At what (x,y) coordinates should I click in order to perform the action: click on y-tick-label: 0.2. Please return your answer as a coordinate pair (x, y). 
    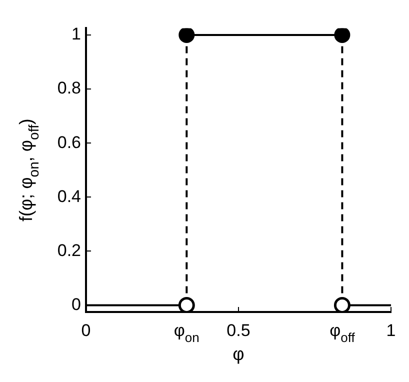
    Looking at the image, I should click on (69, 250).